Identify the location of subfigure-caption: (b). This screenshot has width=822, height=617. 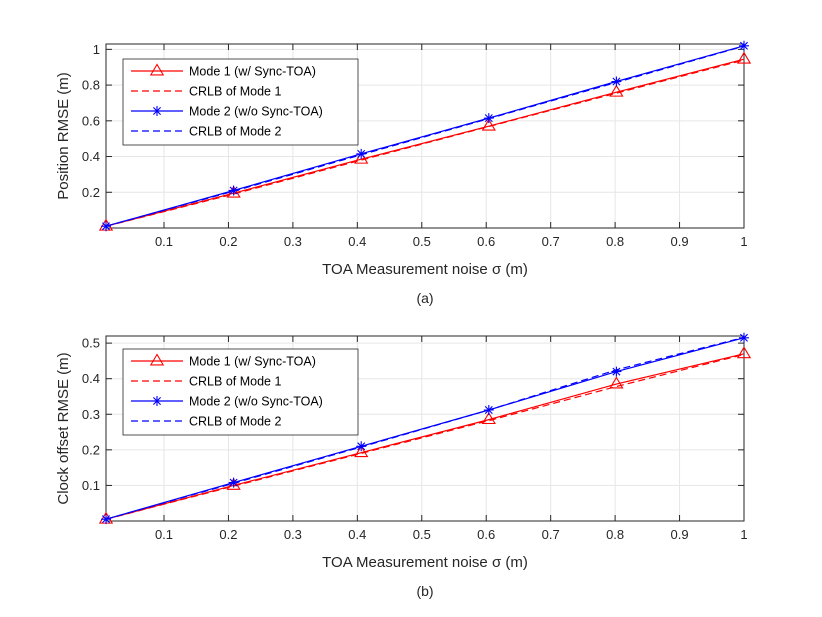
(424, 591).